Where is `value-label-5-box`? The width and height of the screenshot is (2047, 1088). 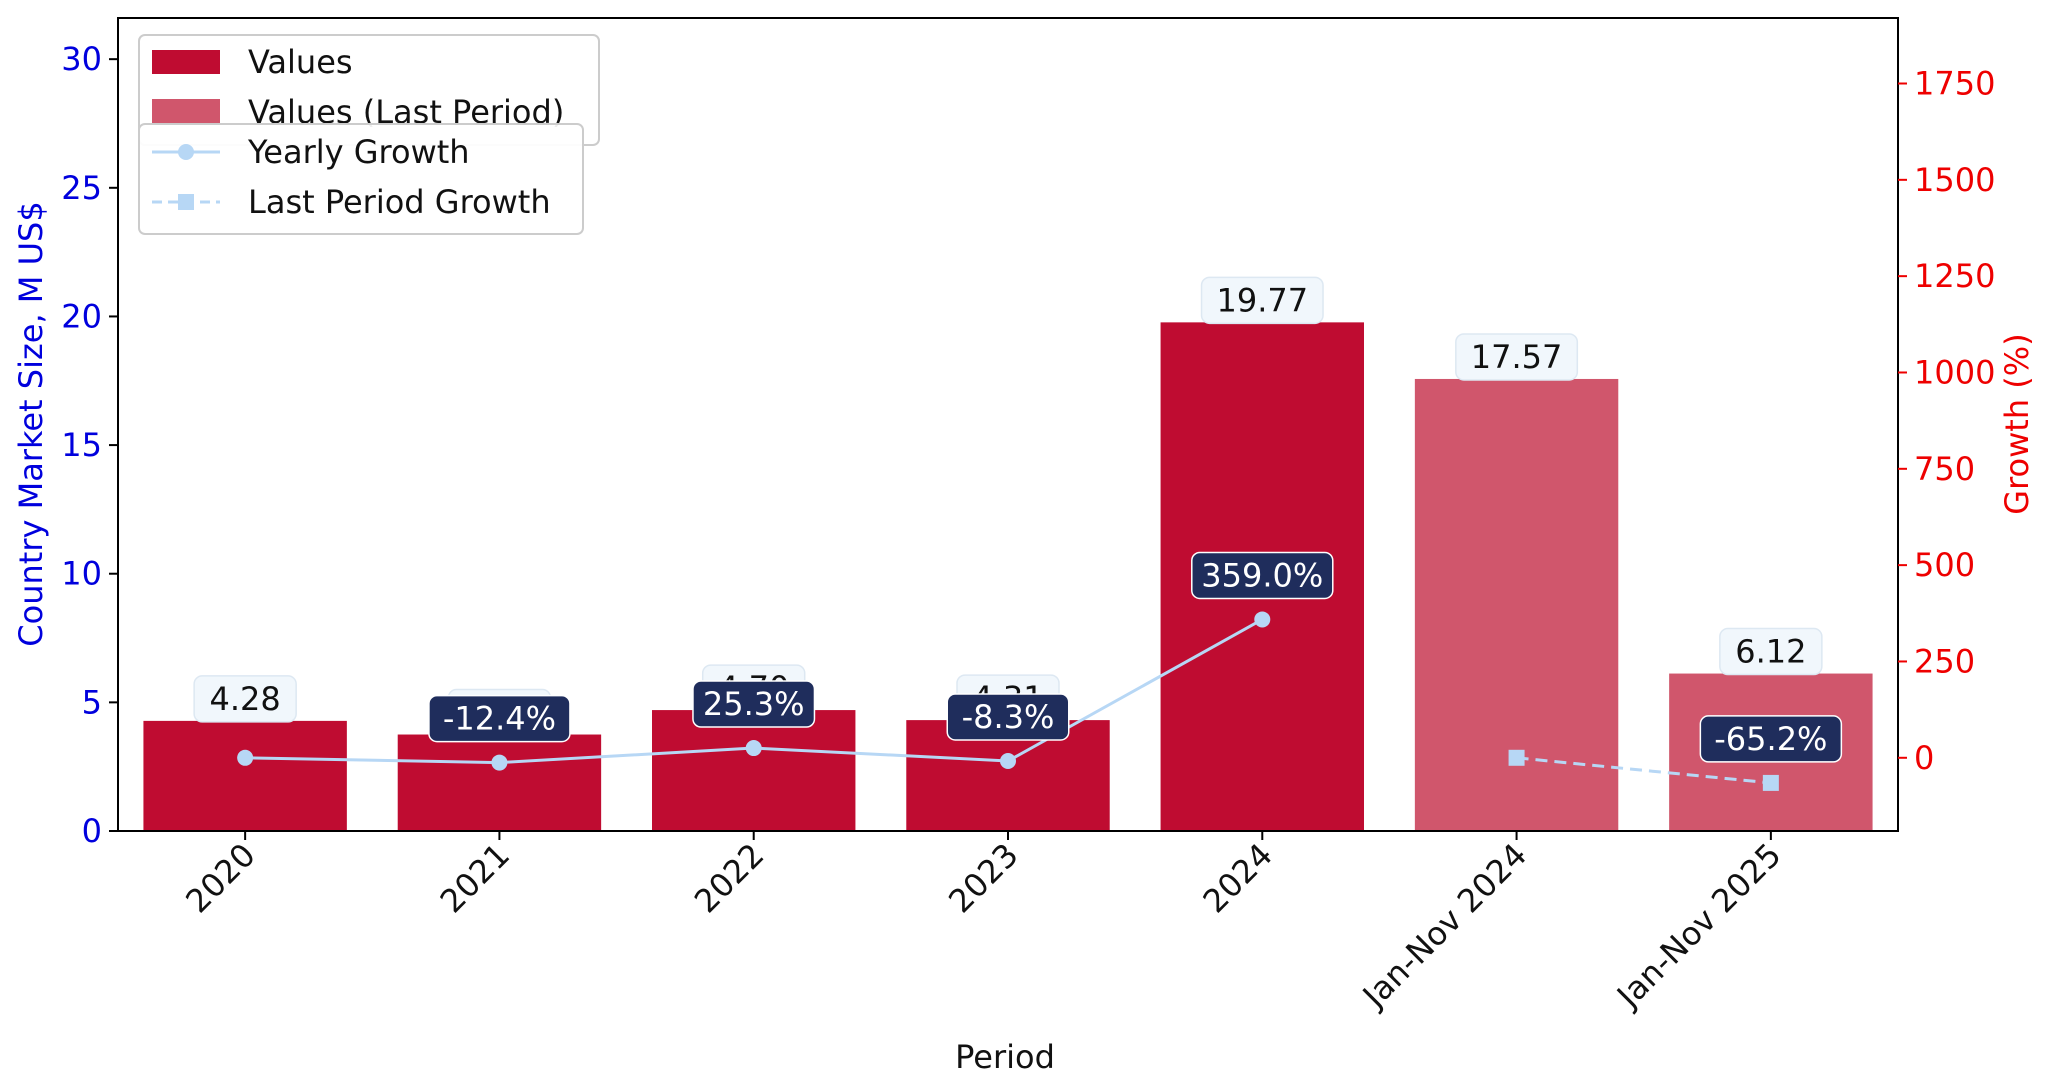 value-label-5-box is located at coordinates (1517, 357).